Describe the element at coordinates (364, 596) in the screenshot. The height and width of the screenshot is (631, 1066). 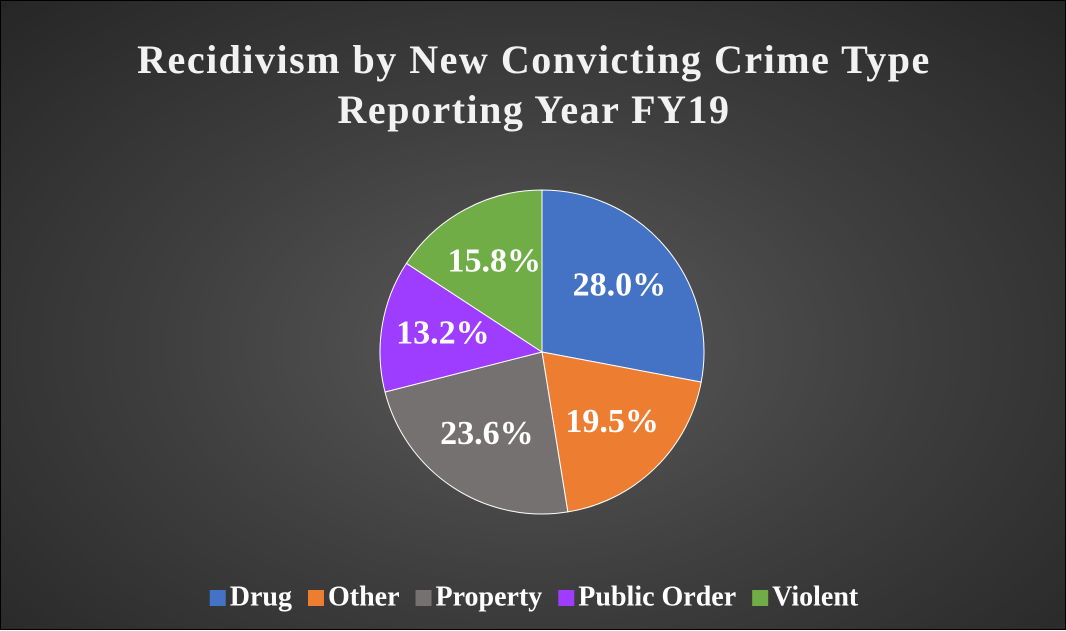
I see `legend-label: Other` at that location.